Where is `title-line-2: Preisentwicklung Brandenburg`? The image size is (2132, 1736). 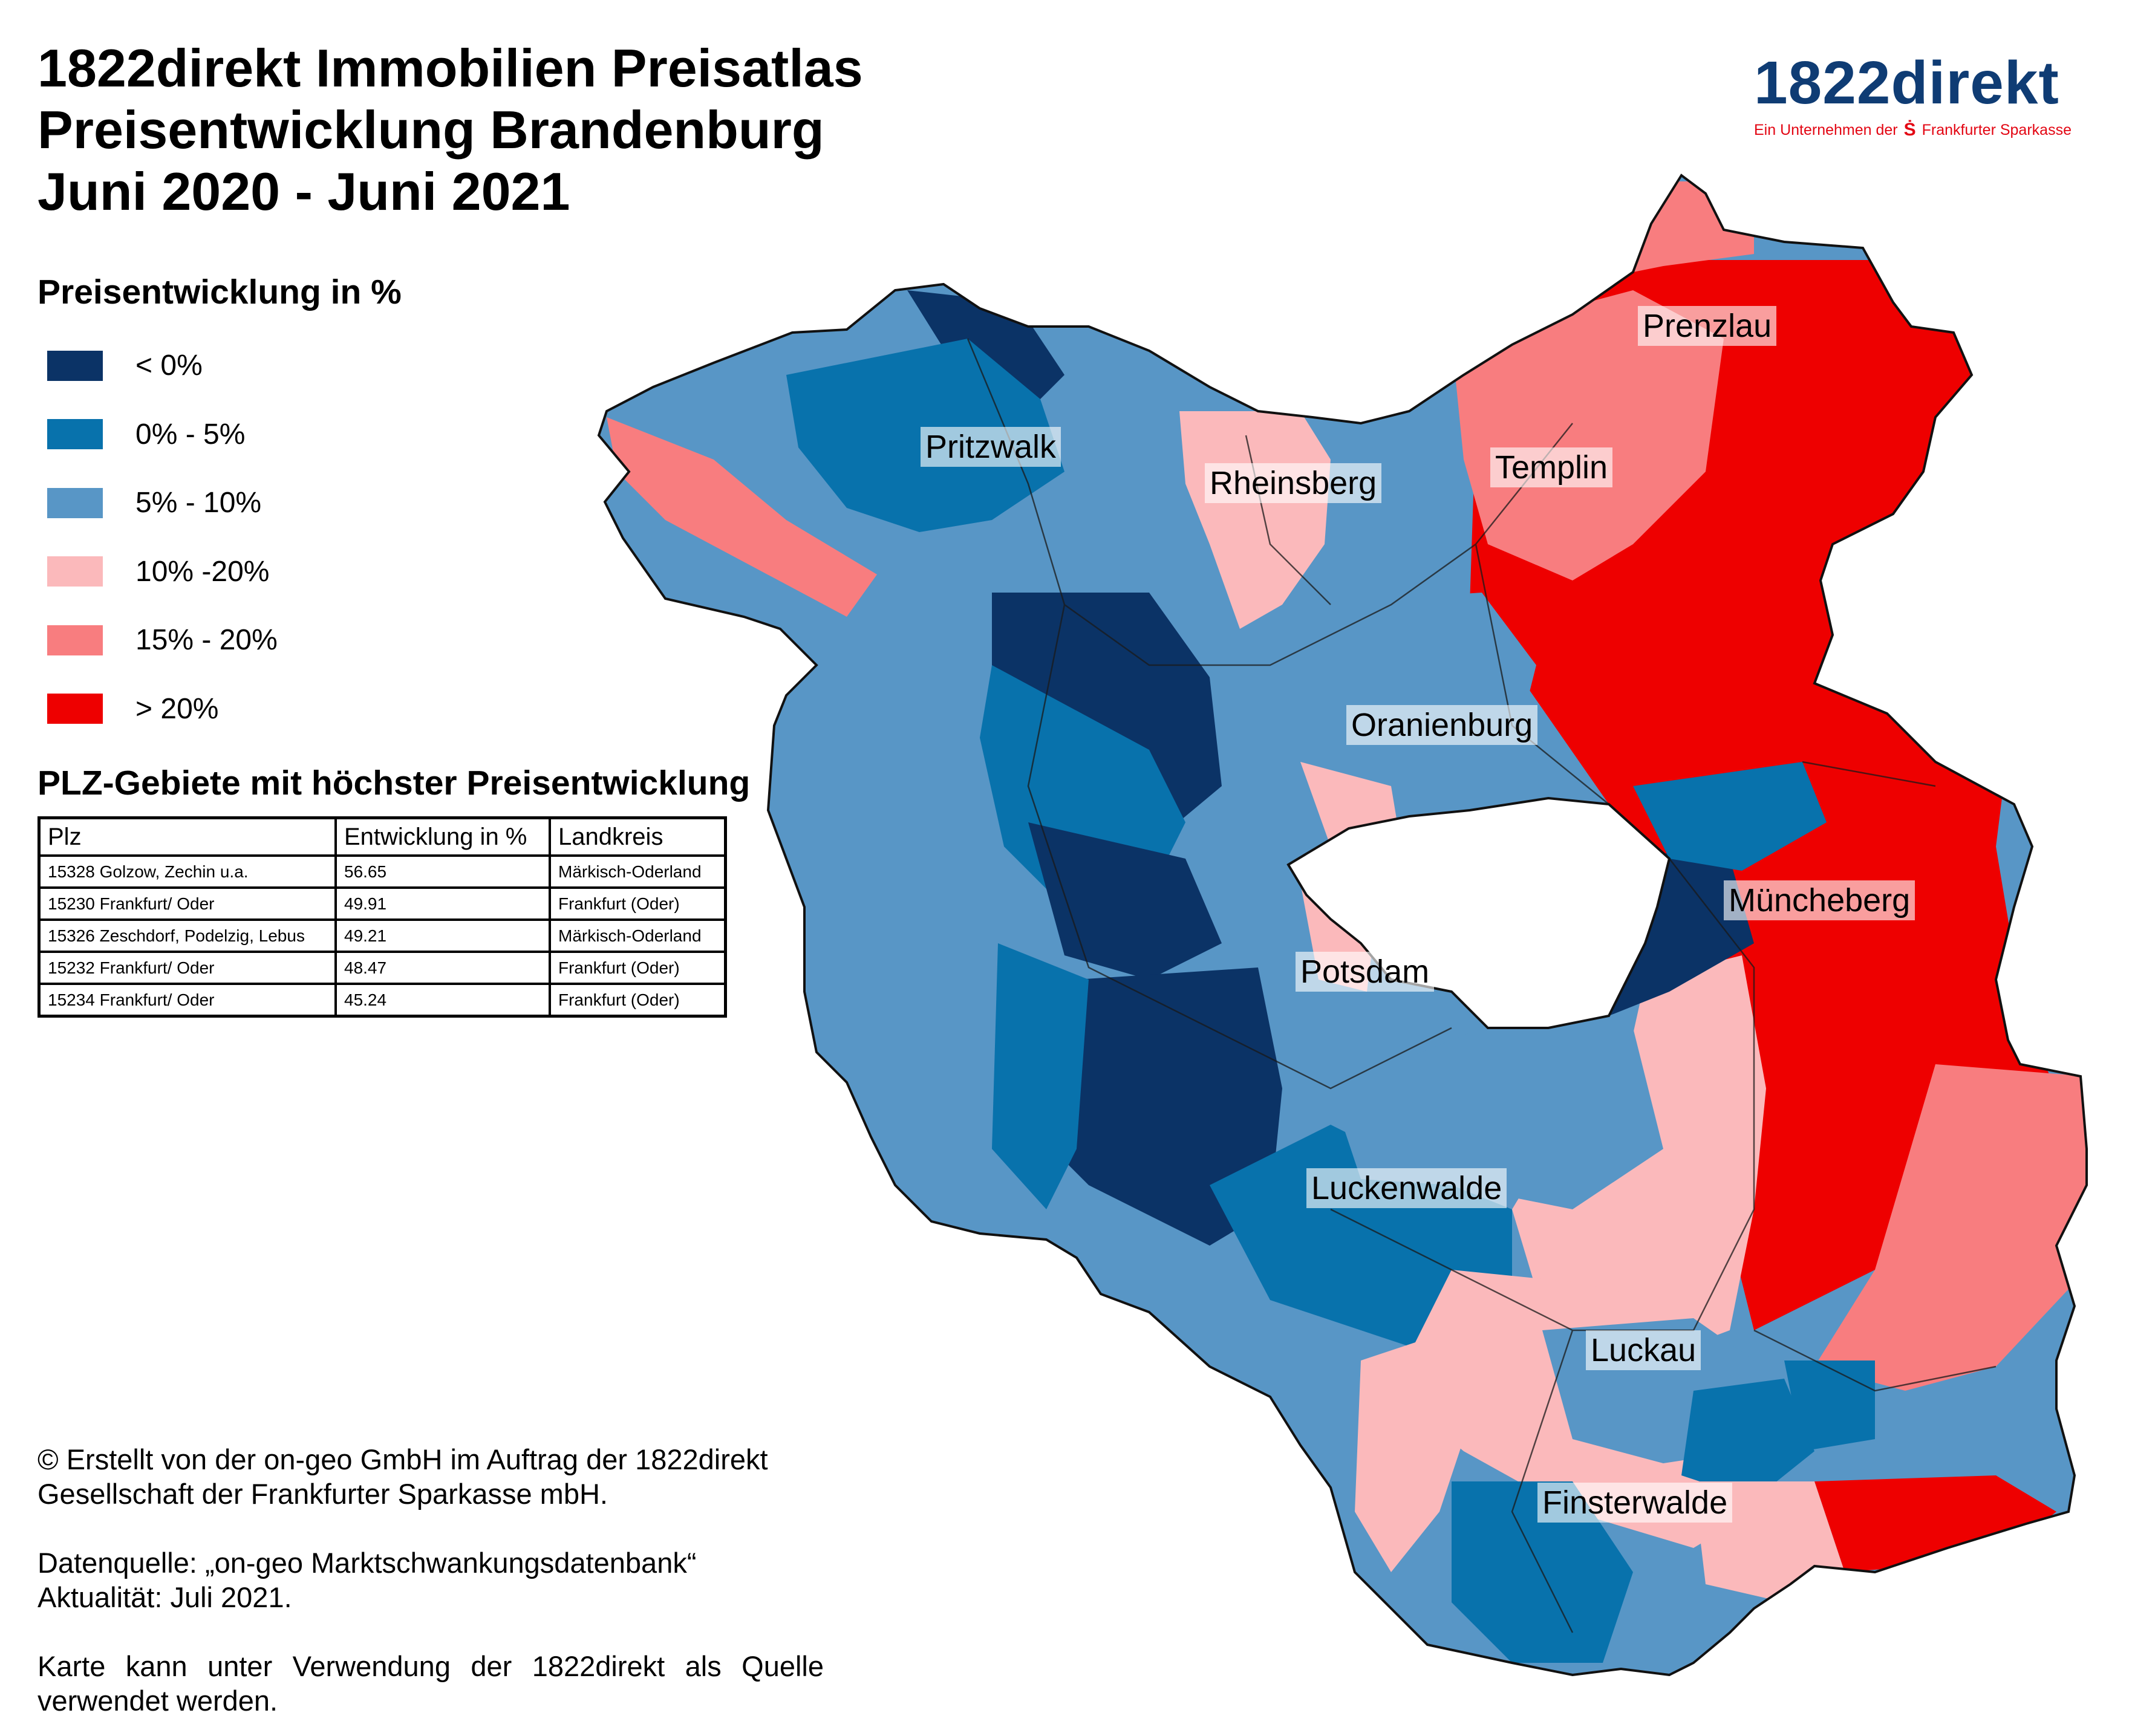 title-line-2: Preisentwicklung Brandenburg is located at coordinates (431, 130).